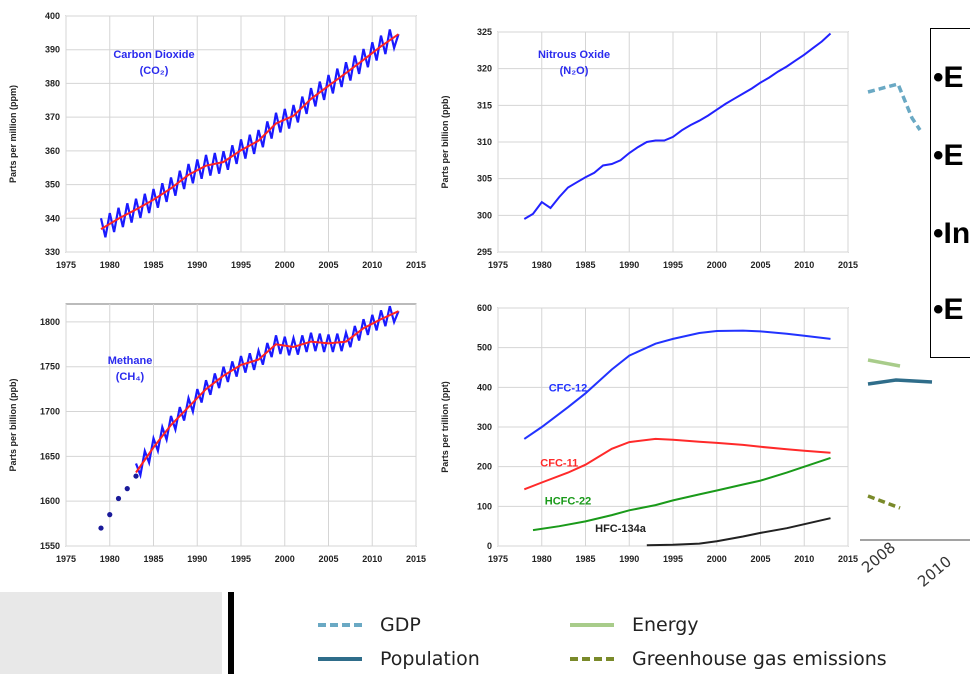 The height and width of the screenshot is (674, 970). I want to click on grey-panel, so click(111, 633).